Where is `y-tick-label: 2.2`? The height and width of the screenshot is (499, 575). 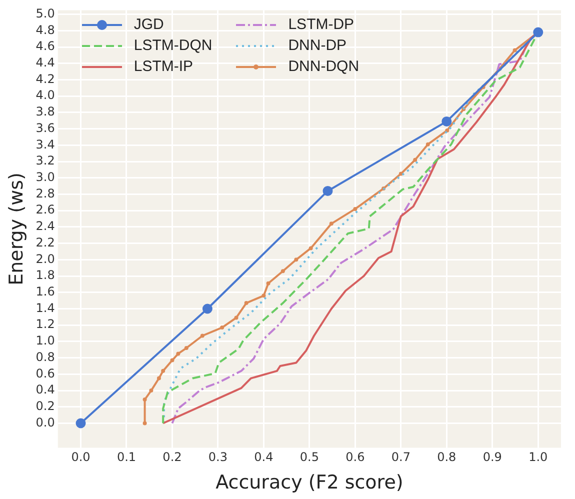
y-tick-label: 2.2 is located at coordinates (45, 242).